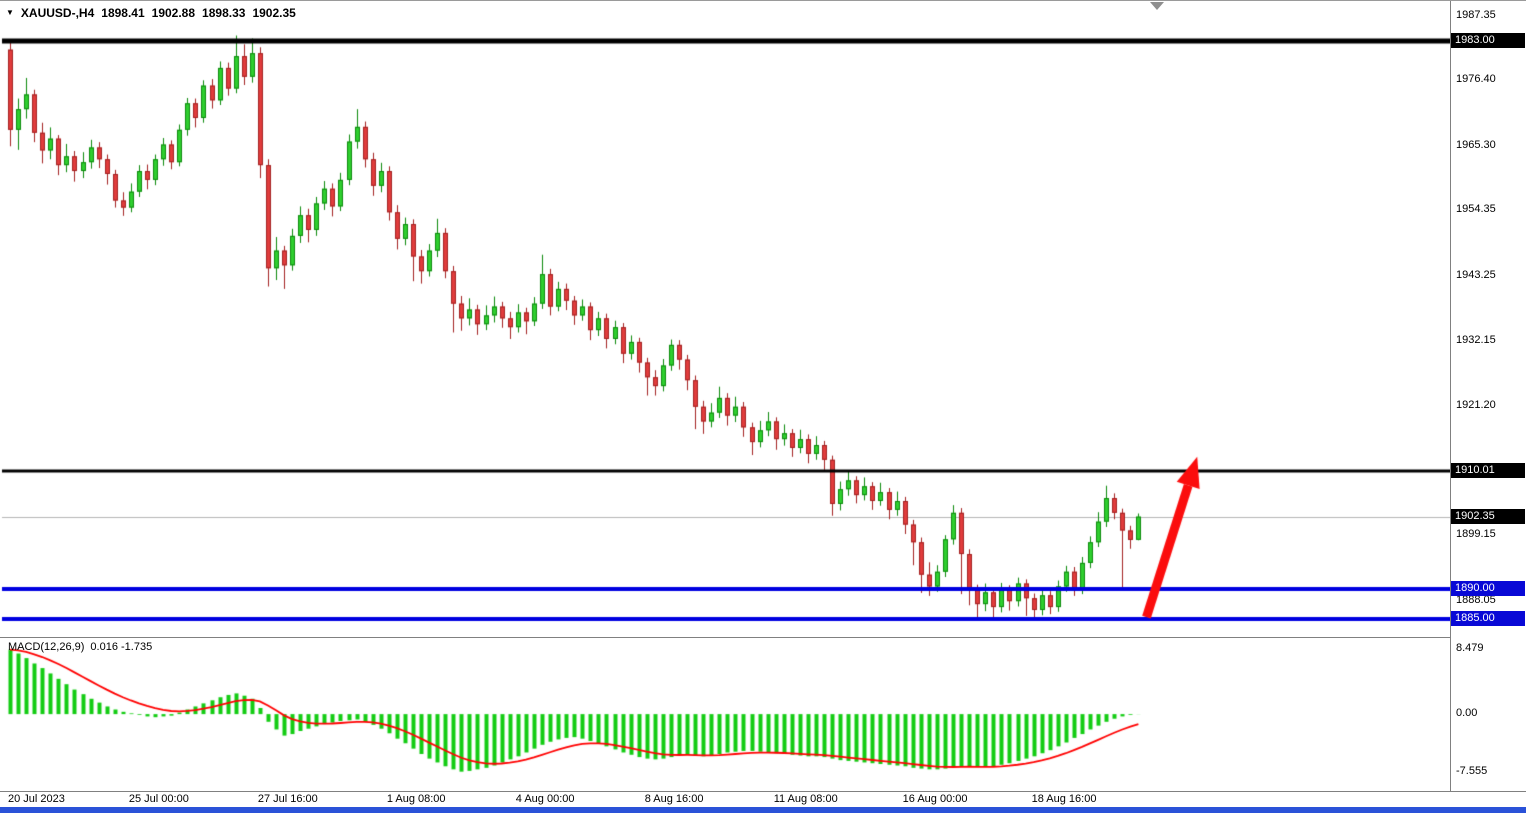  I want to click on time-tick-label: 18 Aug 16:00, so click(1064, 799).